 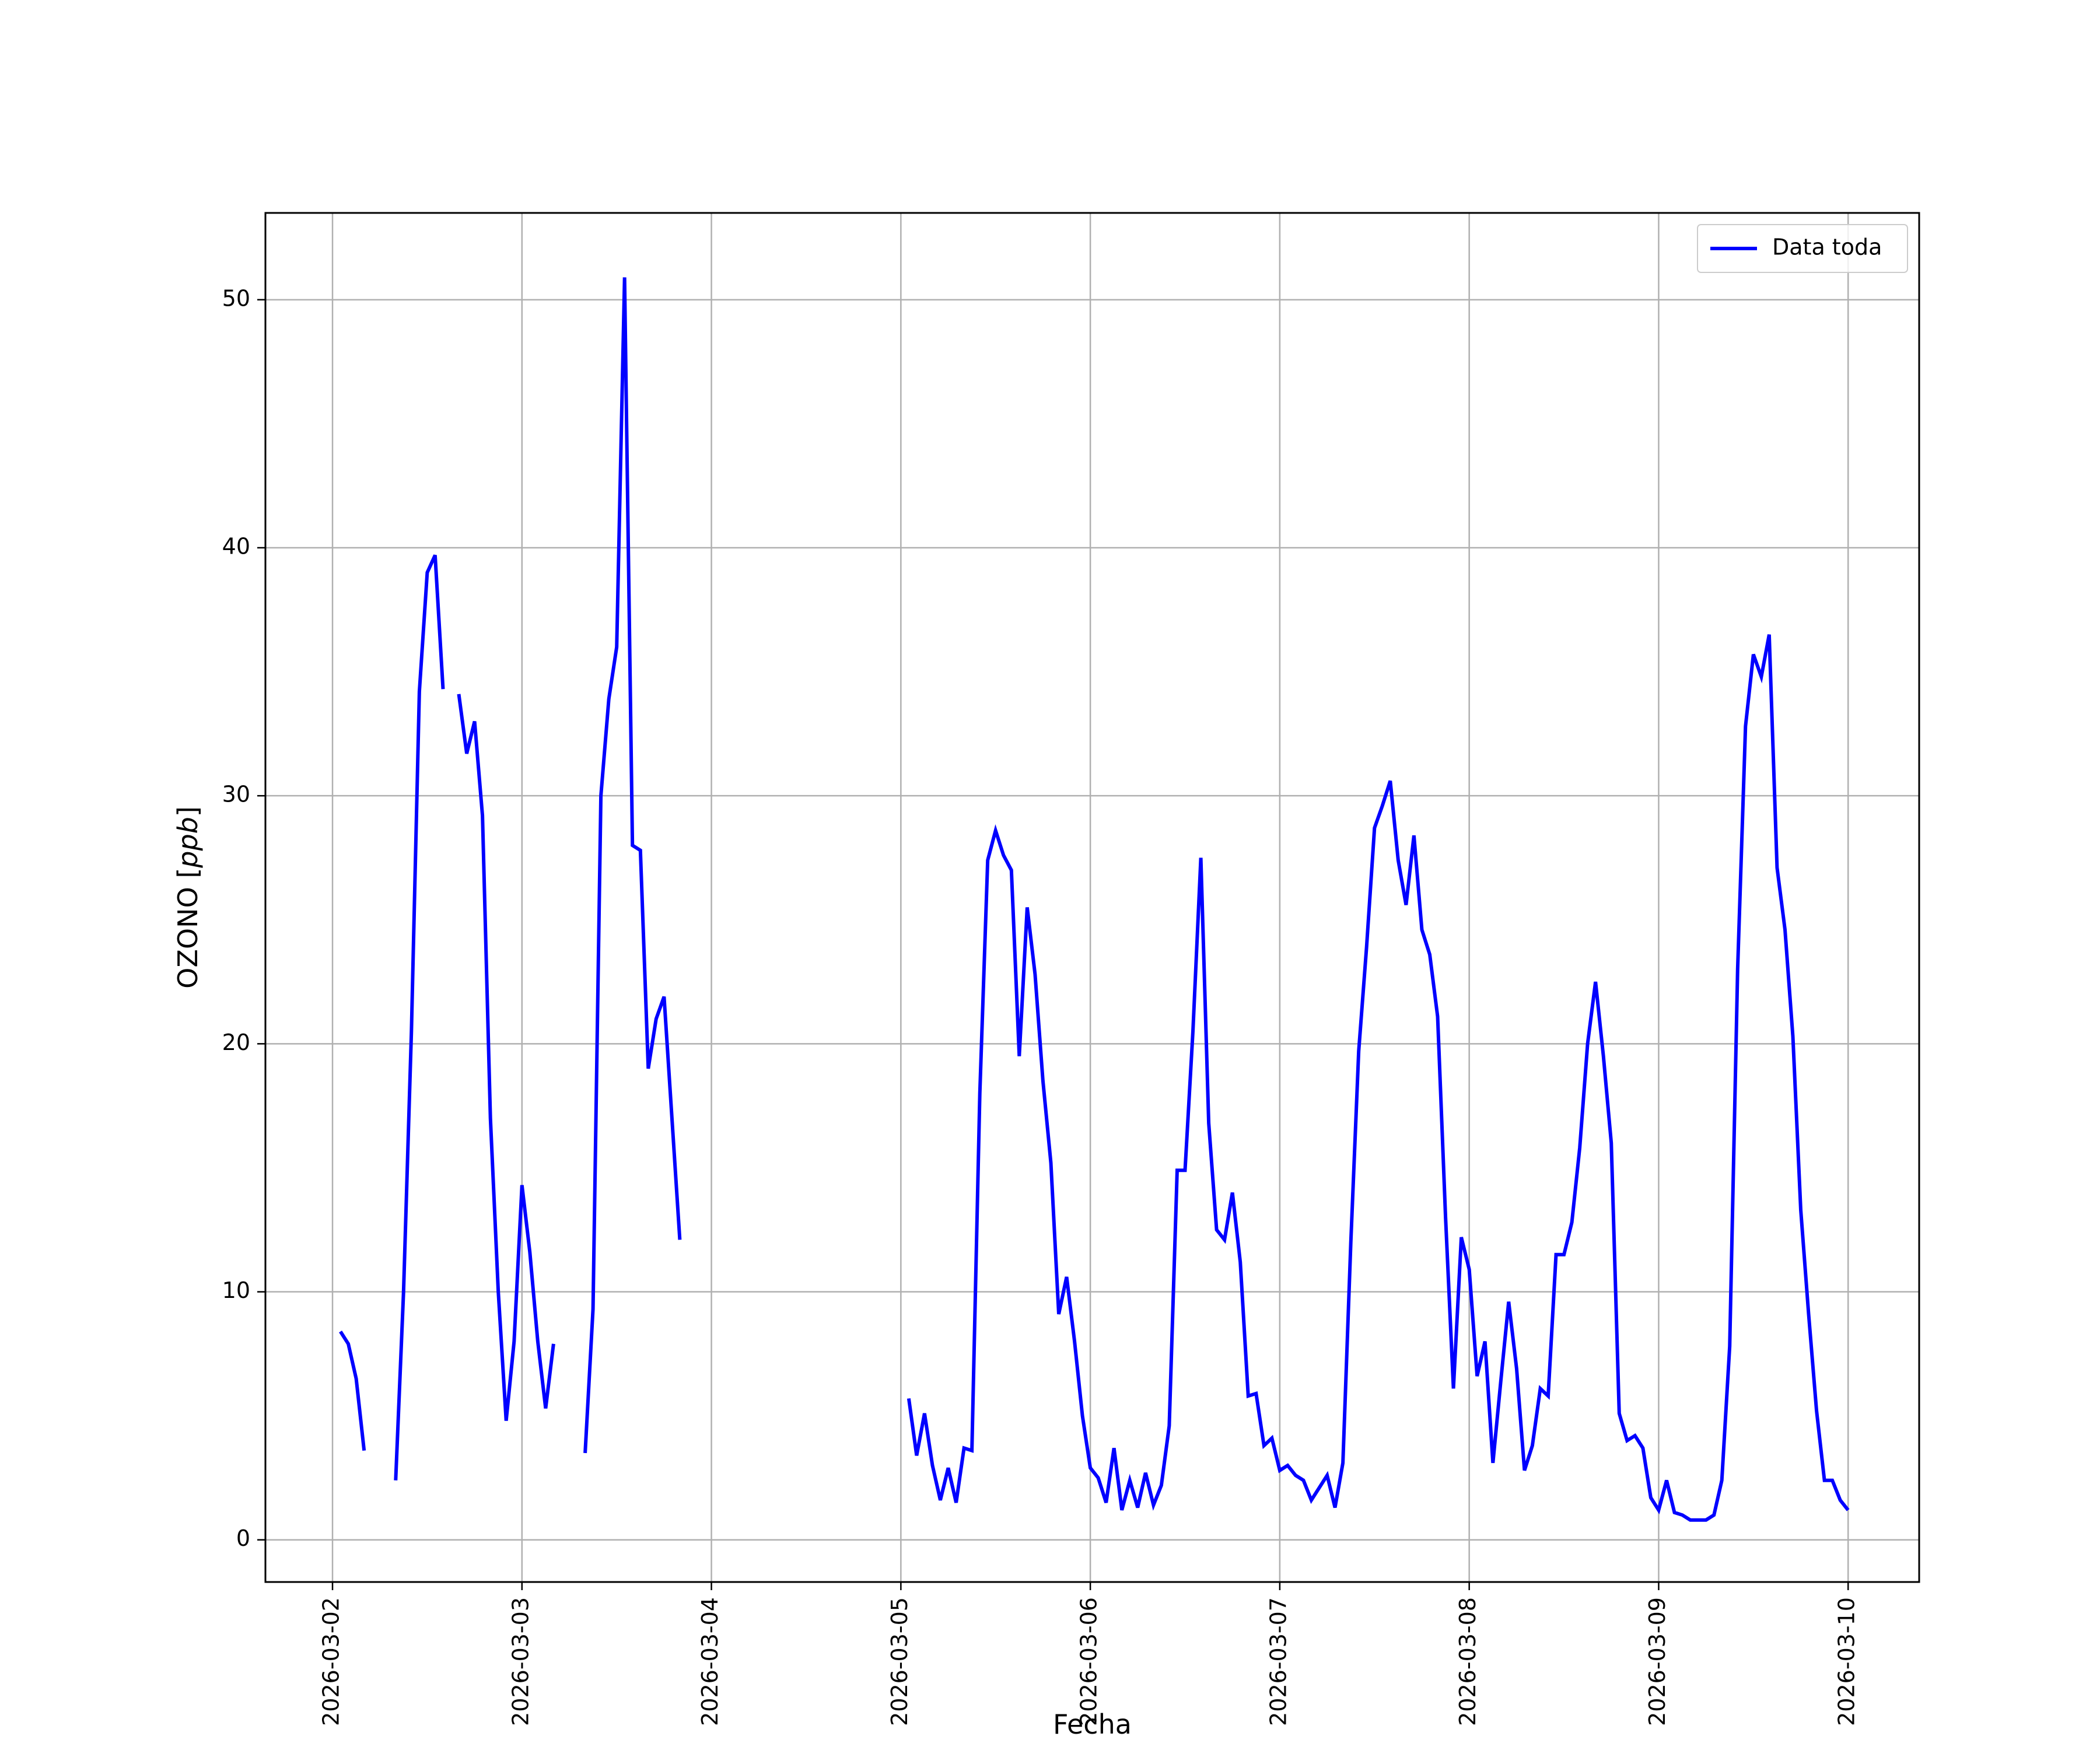 I want to click on y-axis-label: OZONO [ppb], so click(x=188, y=897).